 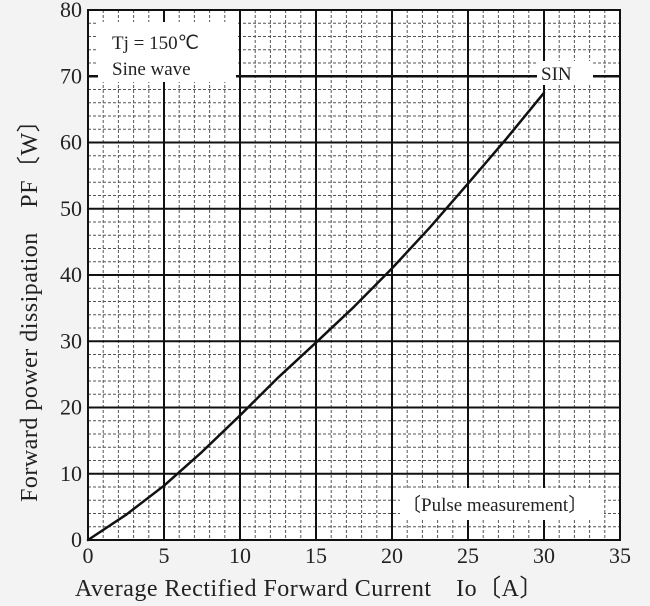 I want to click on x-tick-labels: 0 5 10 15 20 25 30 35, so click(x=357, y=555).